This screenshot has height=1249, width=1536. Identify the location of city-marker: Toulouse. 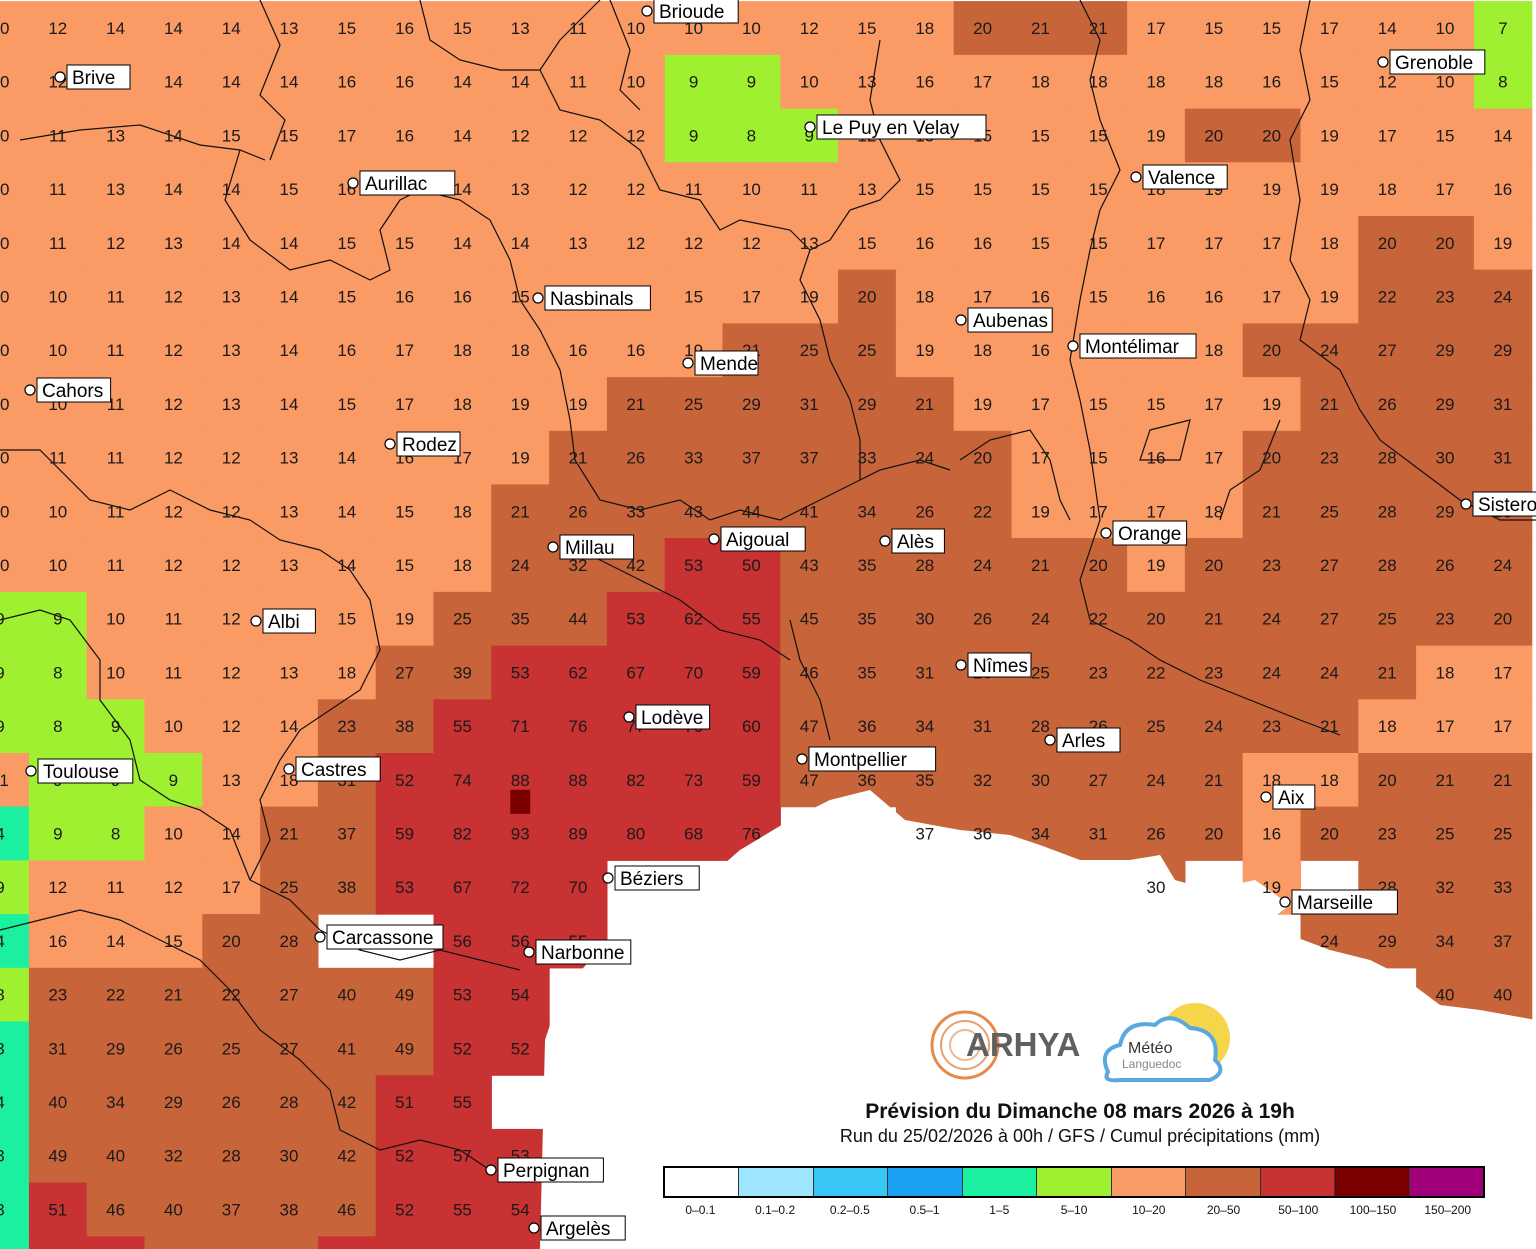
(79, 771).